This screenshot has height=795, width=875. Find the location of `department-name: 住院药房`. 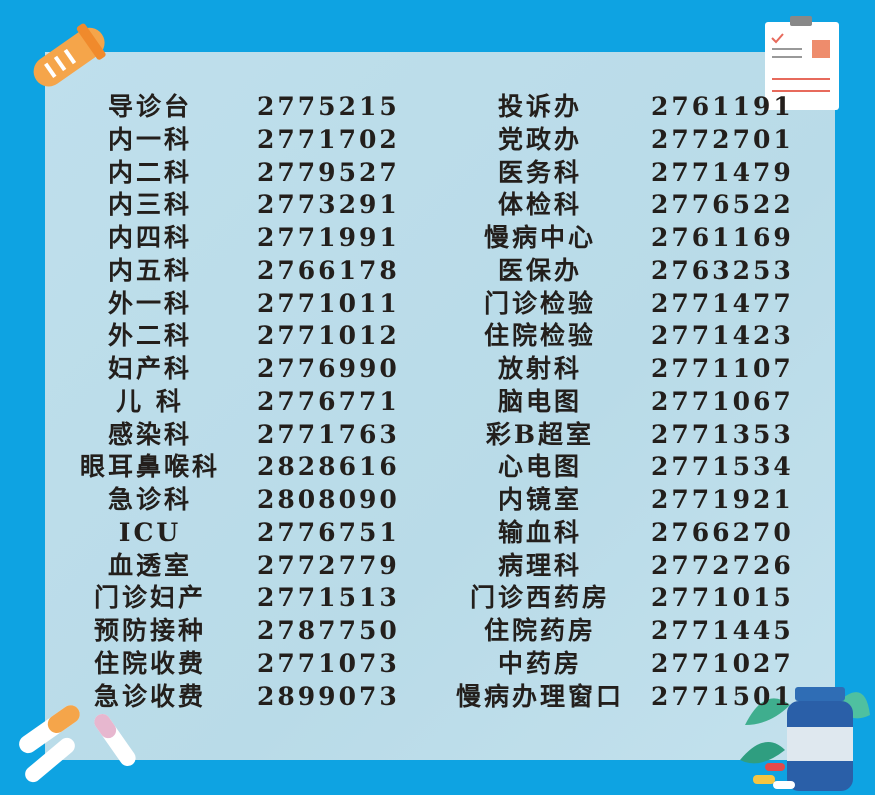

department-name: 住院药房 is located at coordinates (539, 630).